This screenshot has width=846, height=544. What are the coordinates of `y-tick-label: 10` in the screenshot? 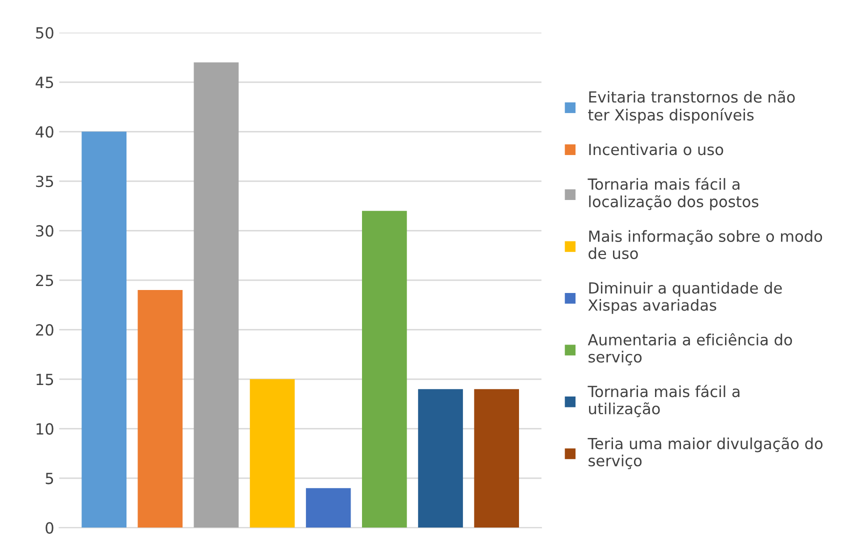 It's located at (45, 429).